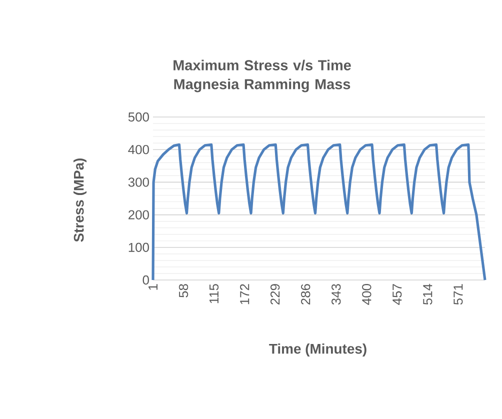  What do you see at coordinates (138, 182) in the screenshot?
I see `y-tick-label: 300` at bounding box center [138, 182].